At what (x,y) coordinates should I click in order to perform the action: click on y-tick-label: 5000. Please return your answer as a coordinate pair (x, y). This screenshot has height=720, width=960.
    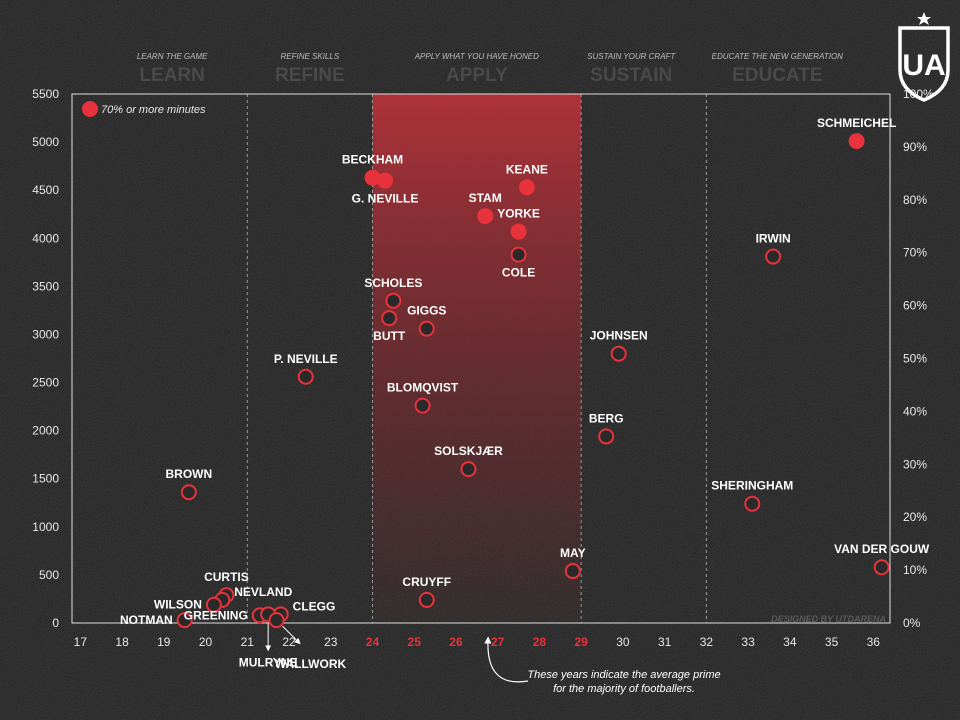
    Looking at the image, I should click on (45, 142).